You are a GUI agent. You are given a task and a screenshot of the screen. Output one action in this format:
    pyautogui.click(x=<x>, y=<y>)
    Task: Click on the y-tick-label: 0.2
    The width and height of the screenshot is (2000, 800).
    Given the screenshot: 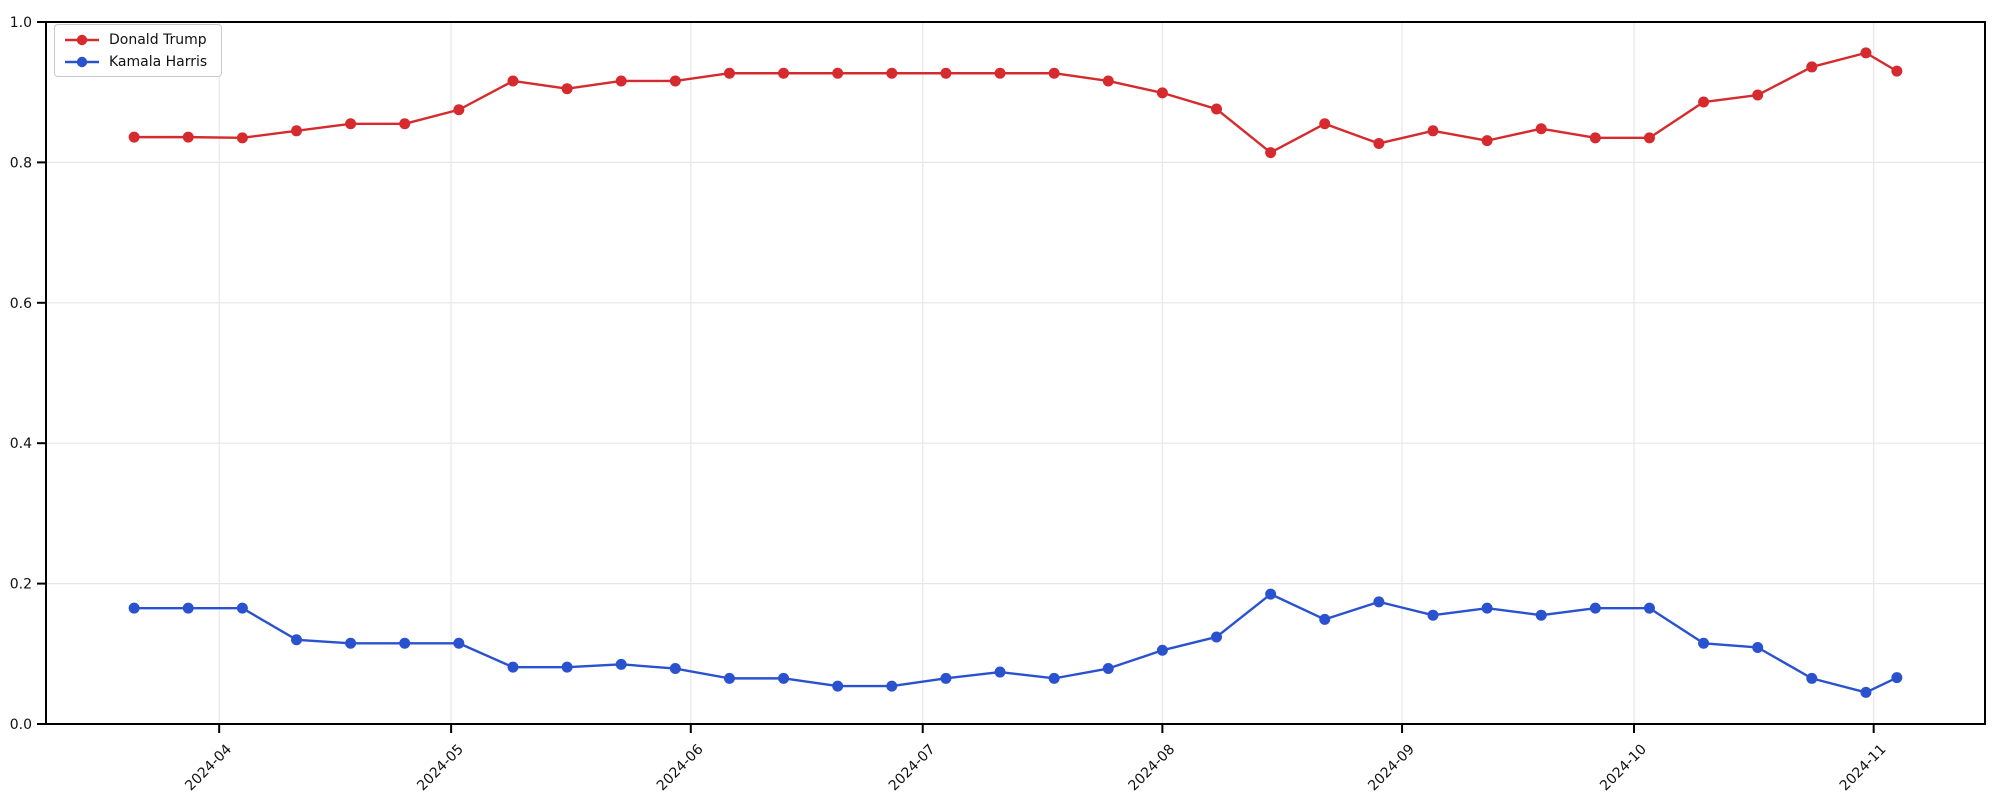 What is the action you would take?
    pyautogui.click(x=21, y=585)
    